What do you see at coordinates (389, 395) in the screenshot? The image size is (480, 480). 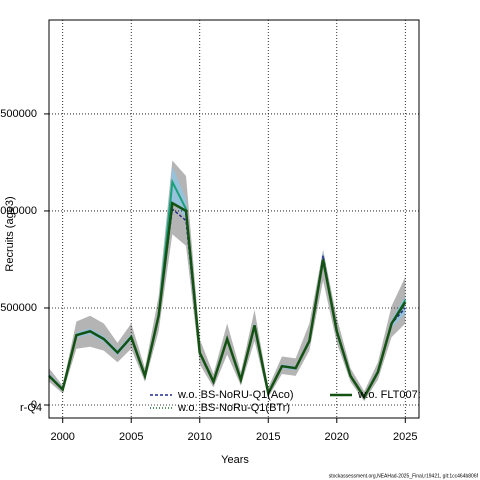 I see `legend-label: w.o. FLT007:` at bounding box center [389, 395].